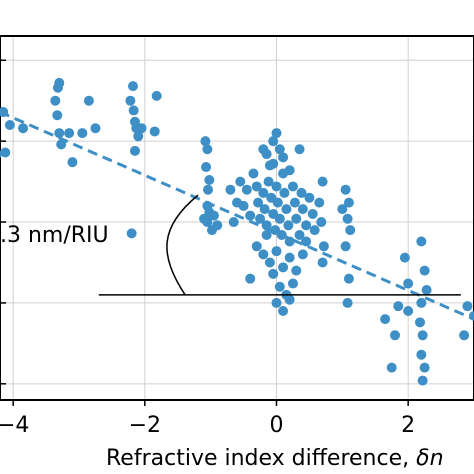 The image size is (474, 474). I want to click on x-tick-labels: −4 −2 0 2, so click(207, 425).